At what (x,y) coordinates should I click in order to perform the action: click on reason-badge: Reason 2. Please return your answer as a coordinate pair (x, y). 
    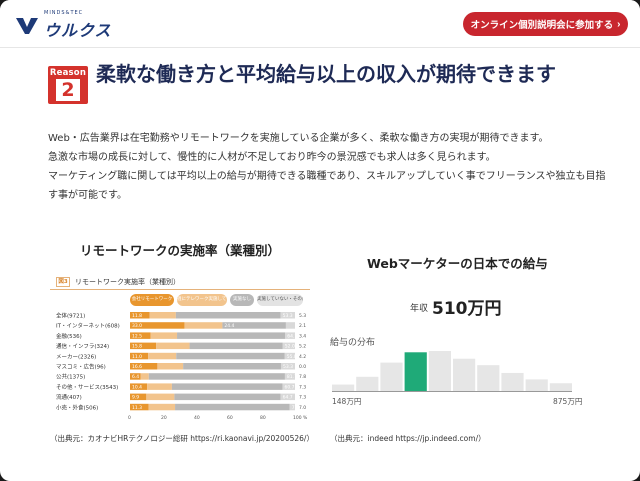
    Looking at the image, I should click on (68, 85).